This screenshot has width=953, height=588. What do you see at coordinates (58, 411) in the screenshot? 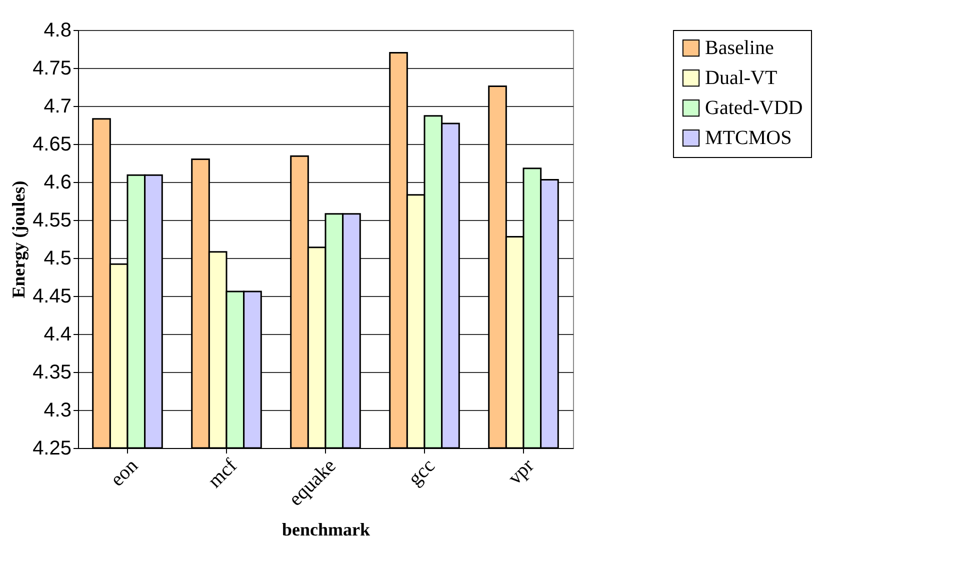
I see `y-tick-label: 4.3` at bounding box center [58, 411].